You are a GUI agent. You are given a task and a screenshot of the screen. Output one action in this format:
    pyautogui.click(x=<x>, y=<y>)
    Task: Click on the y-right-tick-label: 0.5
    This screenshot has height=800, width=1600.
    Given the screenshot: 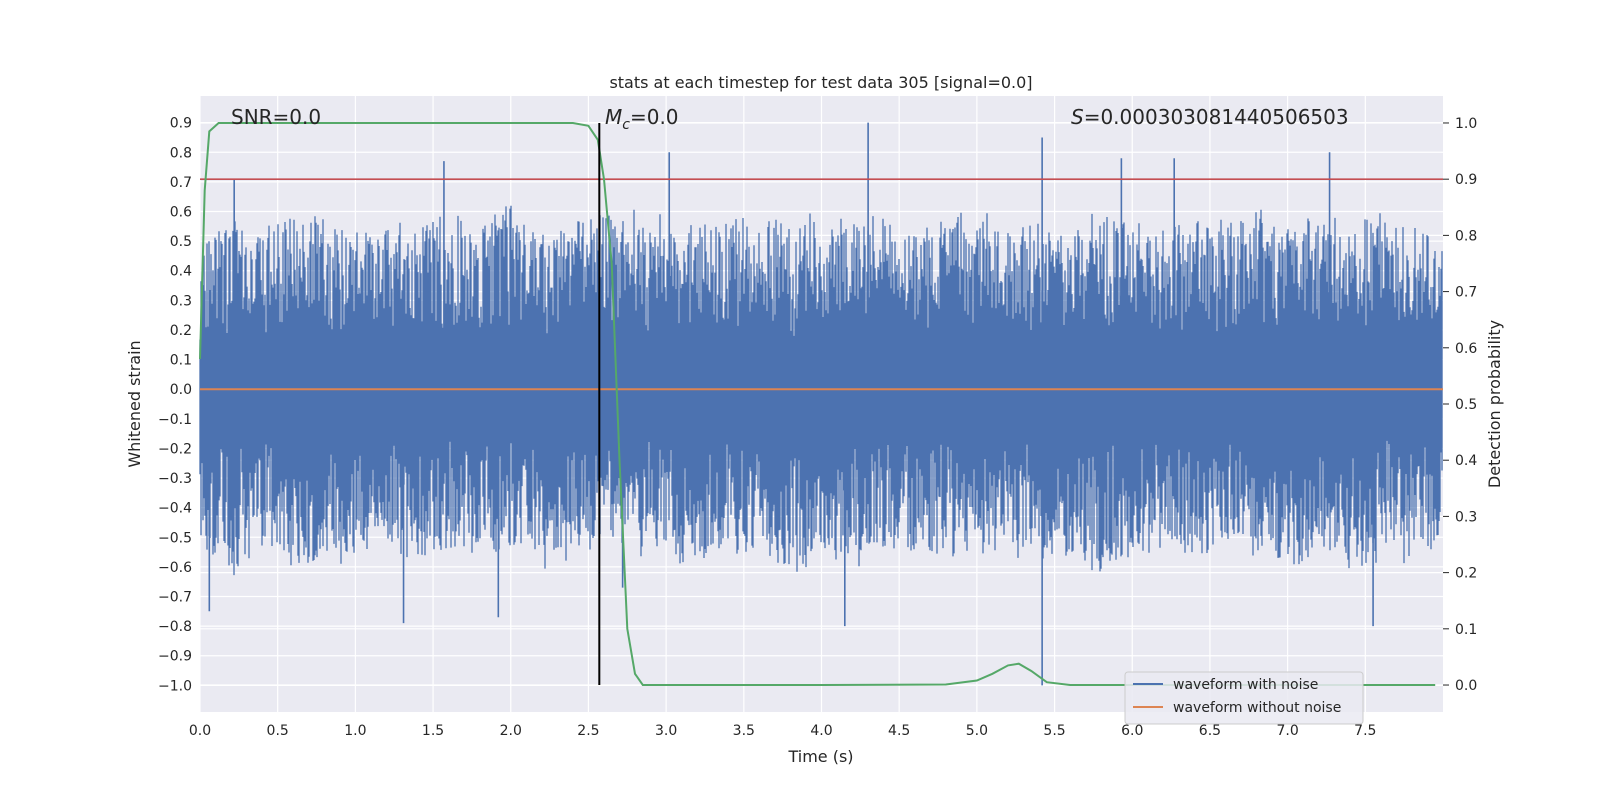 What is the action you would take?
    pyautogui.click(x=1466, y=405)
    